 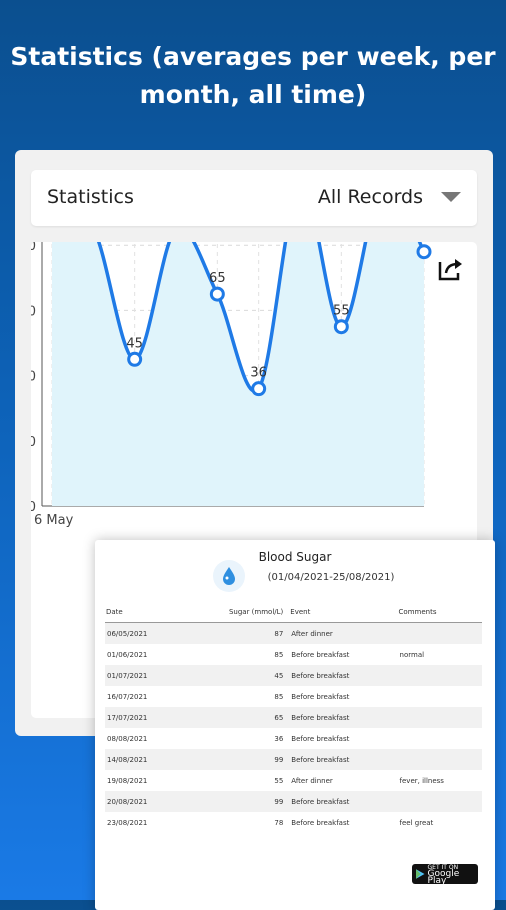 What do you see at coordinates (443, 877) in the screenshot?
I see `badge-line2: Google Play` at bounding box center [443, 877].